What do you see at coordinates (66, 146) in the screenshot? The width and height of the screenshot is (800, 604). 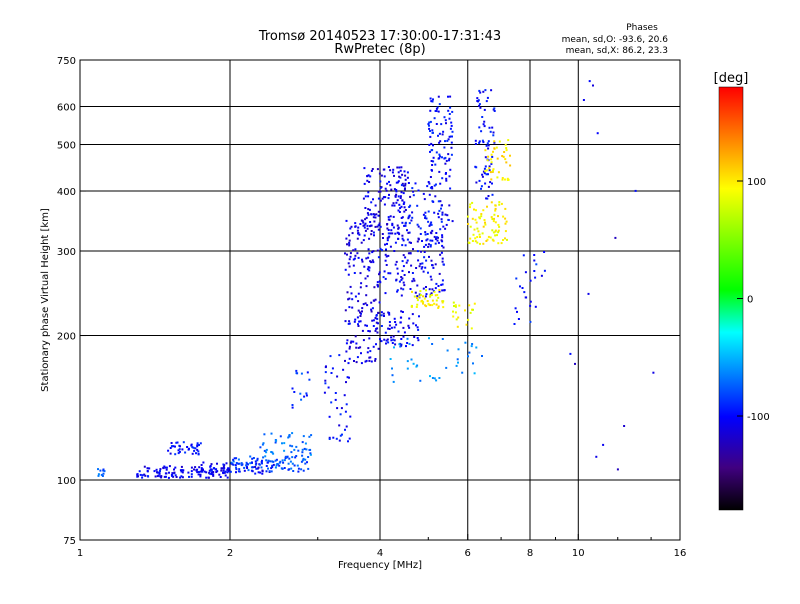 I see `y-tick-label: 500` at bounding box center [66, 146].